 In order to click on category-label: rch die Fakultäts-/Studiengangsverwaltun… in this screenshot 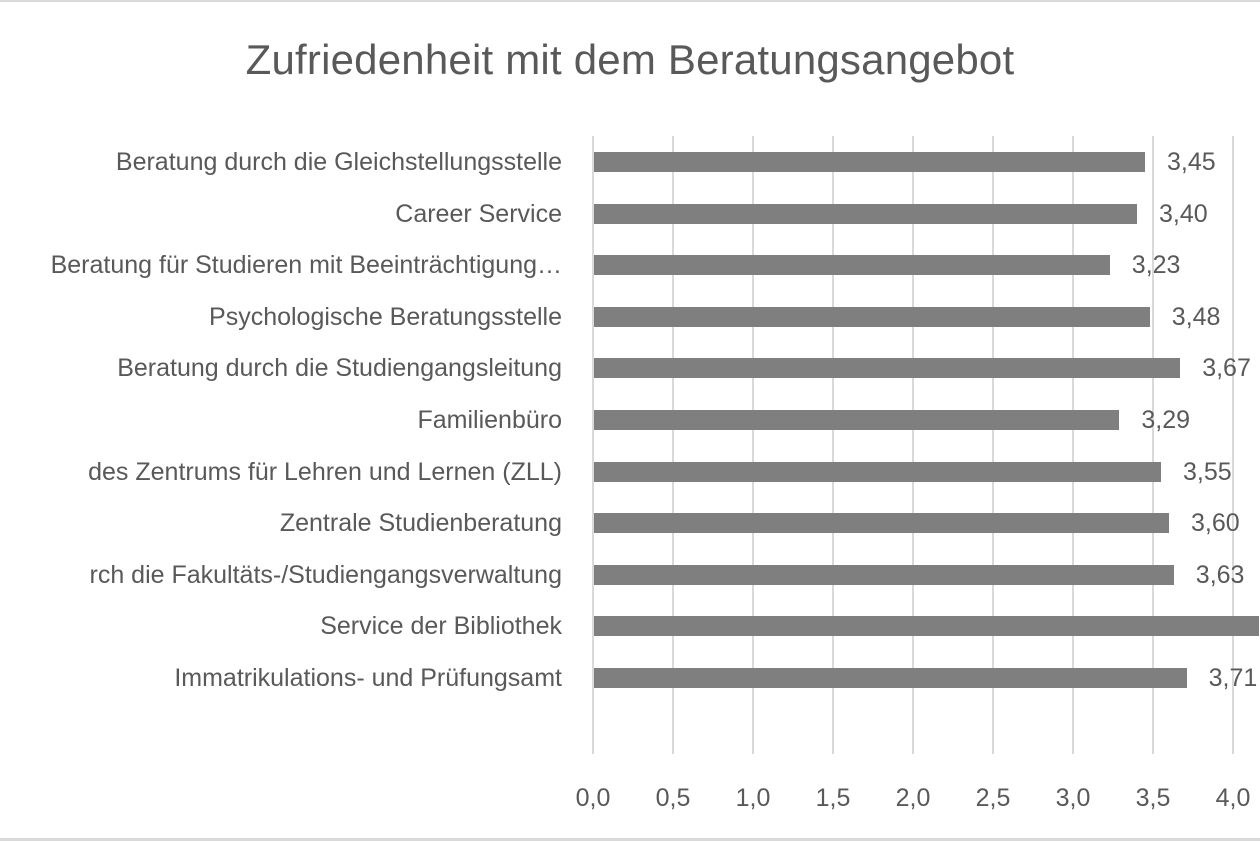, I will do `click(326, 574)`.